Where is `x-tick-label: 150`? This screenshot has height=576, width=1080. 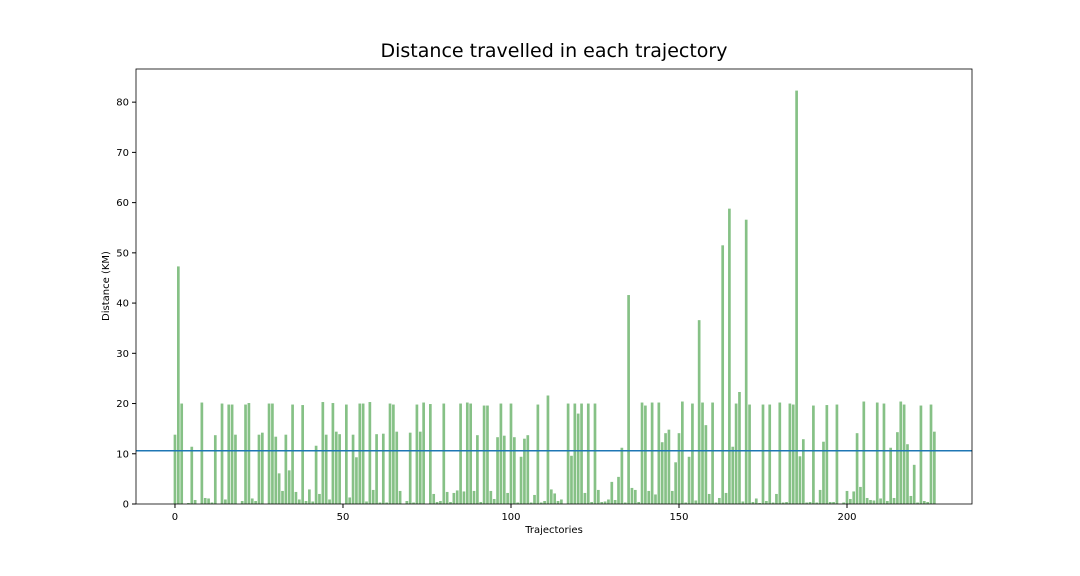
x-tick-label: 150 is located at coordinates (678, 517).